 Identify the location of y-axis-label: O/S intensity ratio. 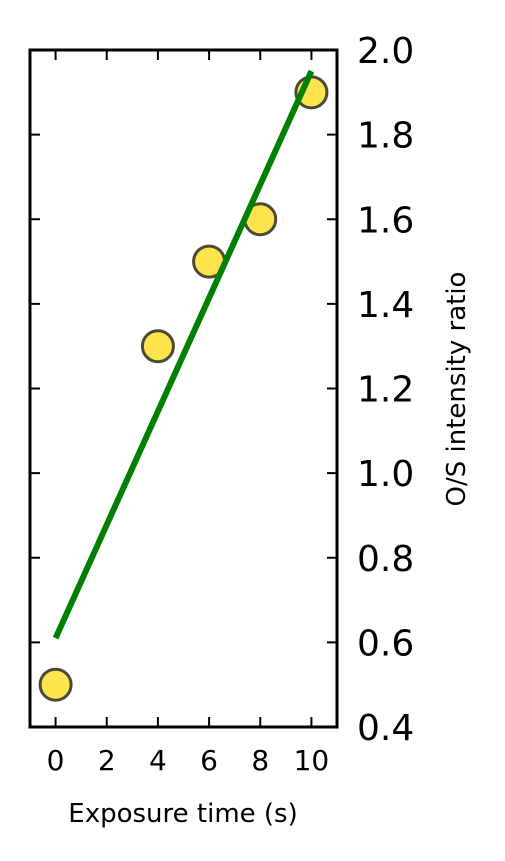
(457, 389).